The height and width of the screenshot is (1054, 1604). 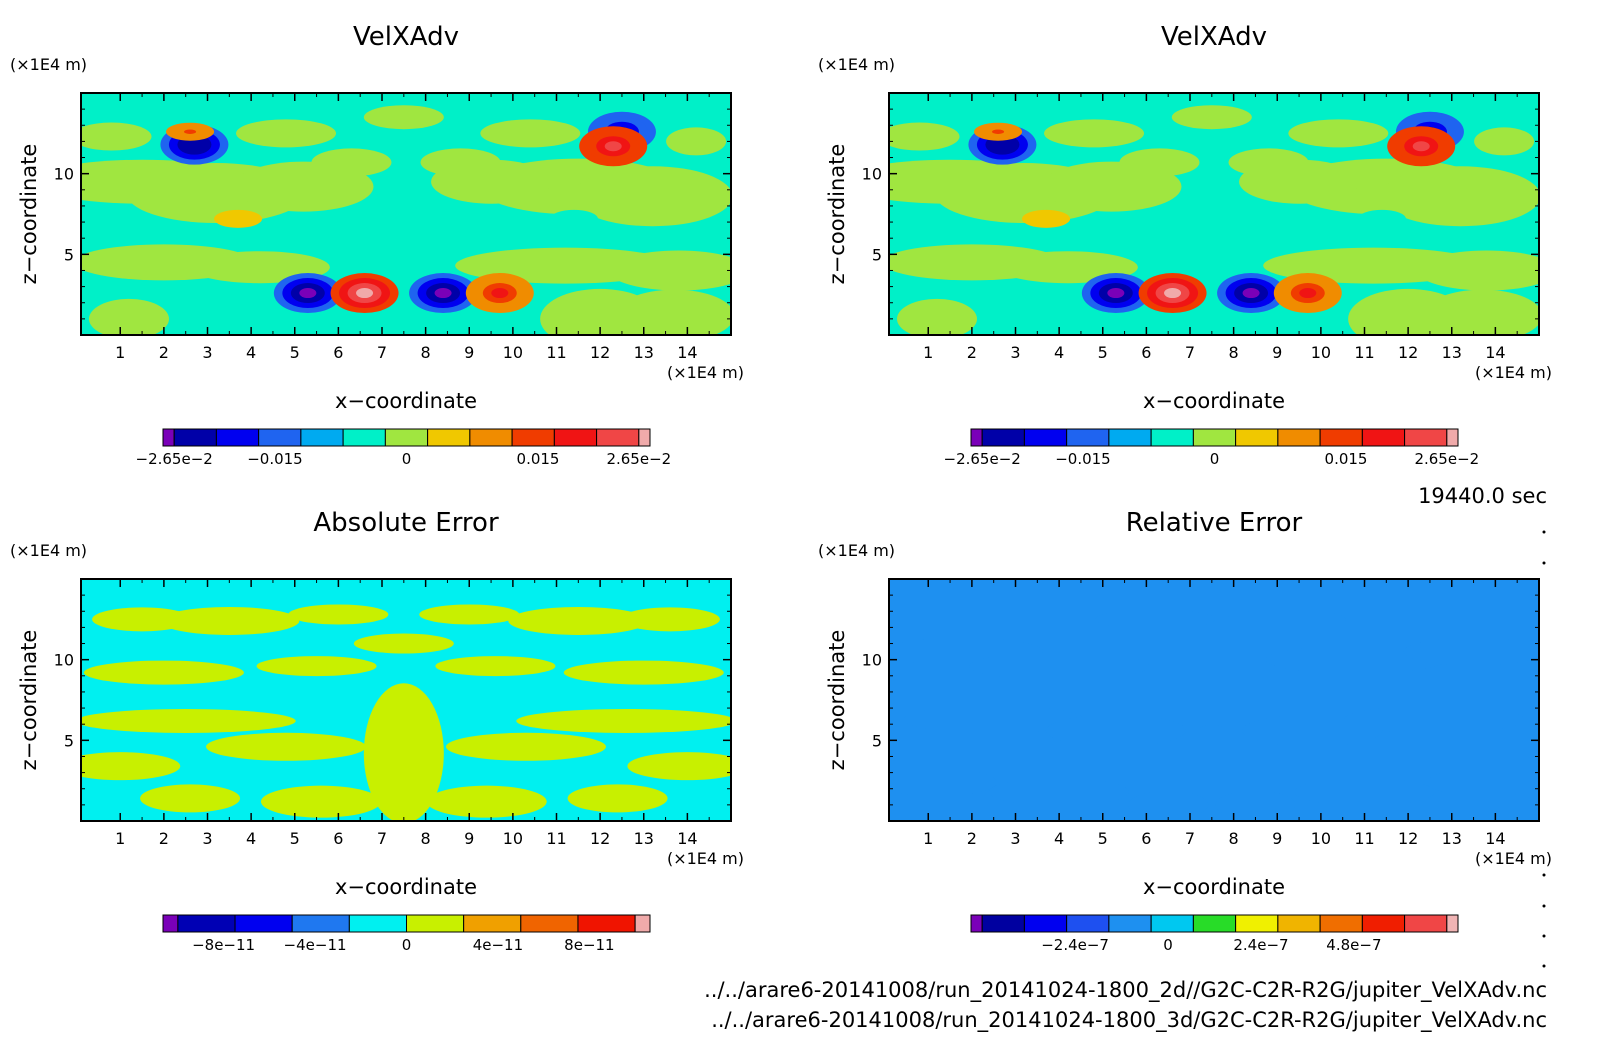 I want to click on stray-dots, so click(x=1544, y=749).